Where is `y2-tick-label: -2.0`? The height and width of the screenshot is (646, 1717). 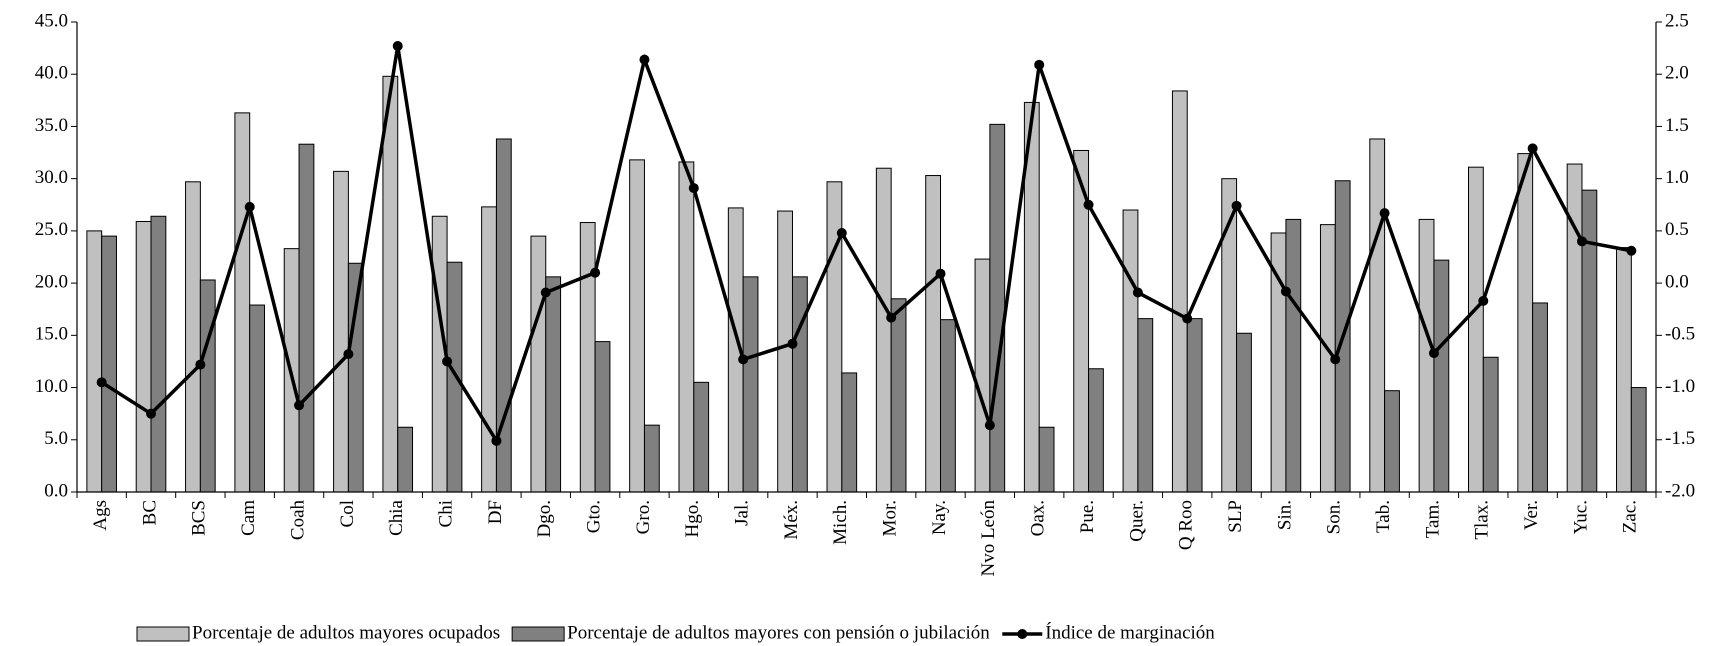 y2-tick-label: -2.0 is located at coordinates (1680, 490).